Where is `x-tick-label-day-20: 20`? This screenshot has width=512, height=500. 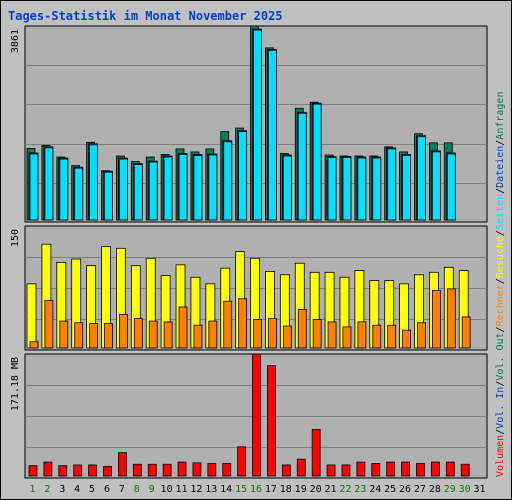
x-tick-label-day-20: 20 is located at coordinates (316, 489).